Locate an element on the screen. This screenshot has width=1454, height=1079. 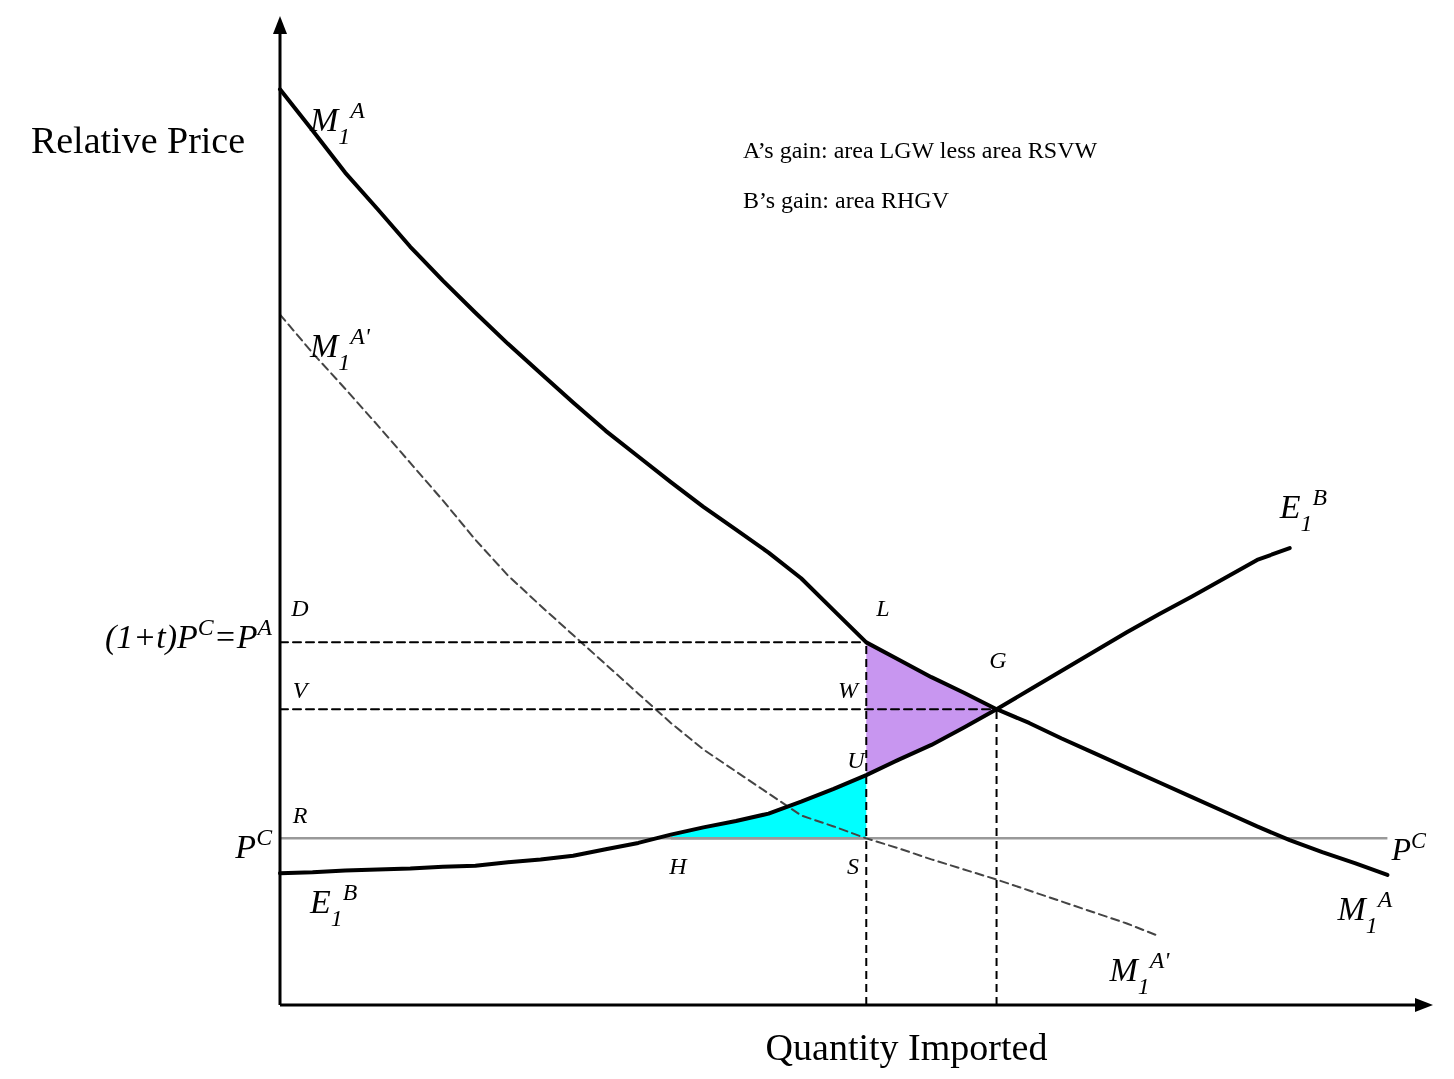
annotation: R is located at coordinates (299, 815).